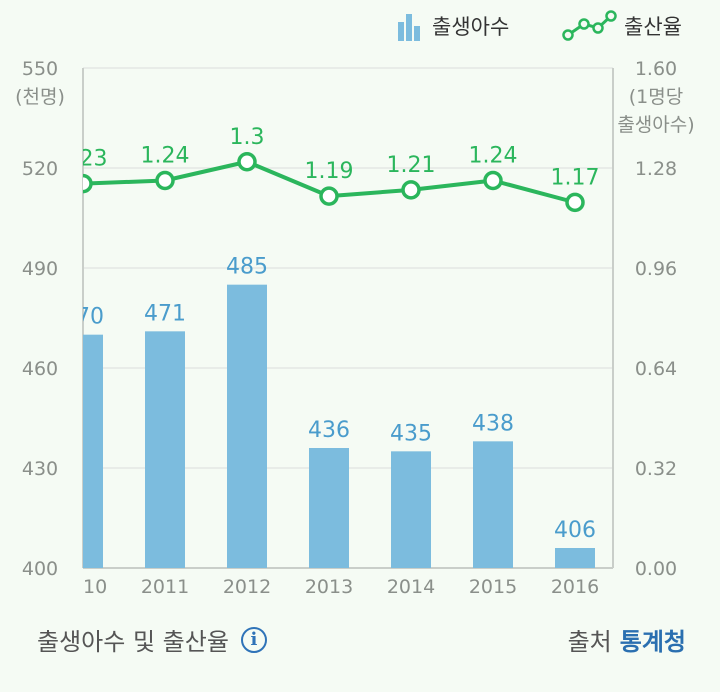 The width and height of the screenshot is (720, 692). I want to click on right-axis-unit-line2: 출생아수), so click(655, 125).